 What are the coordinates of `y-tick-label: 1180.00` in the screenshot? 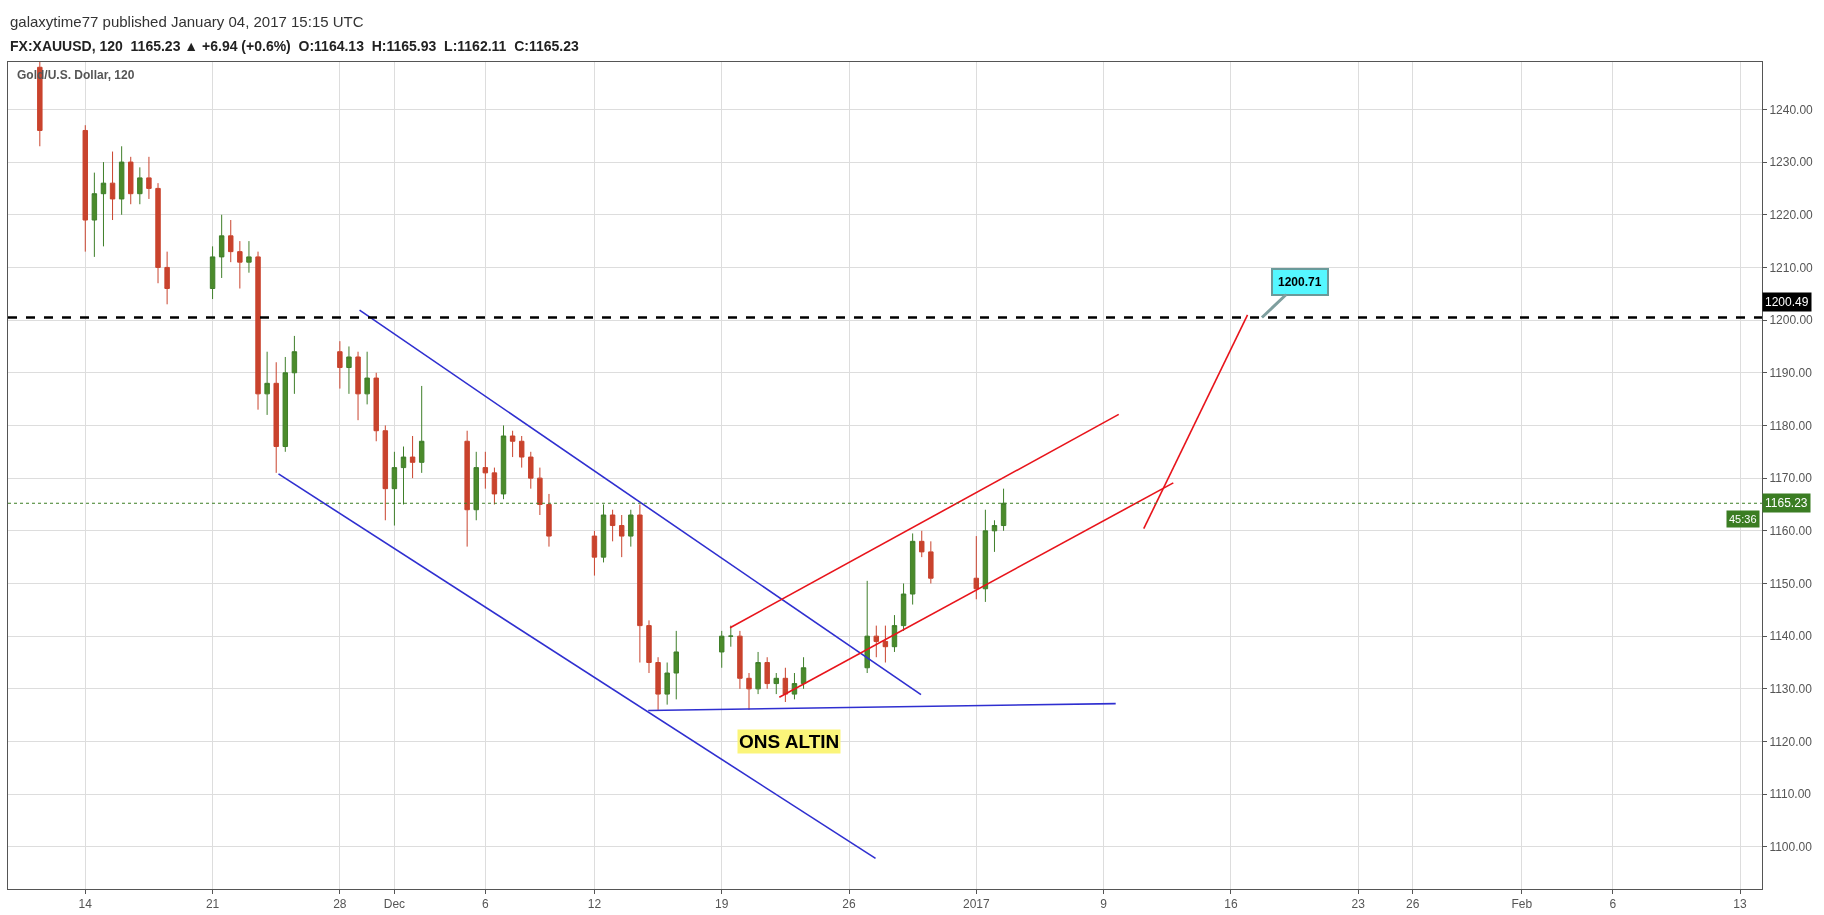 It's located at (1791, 425).